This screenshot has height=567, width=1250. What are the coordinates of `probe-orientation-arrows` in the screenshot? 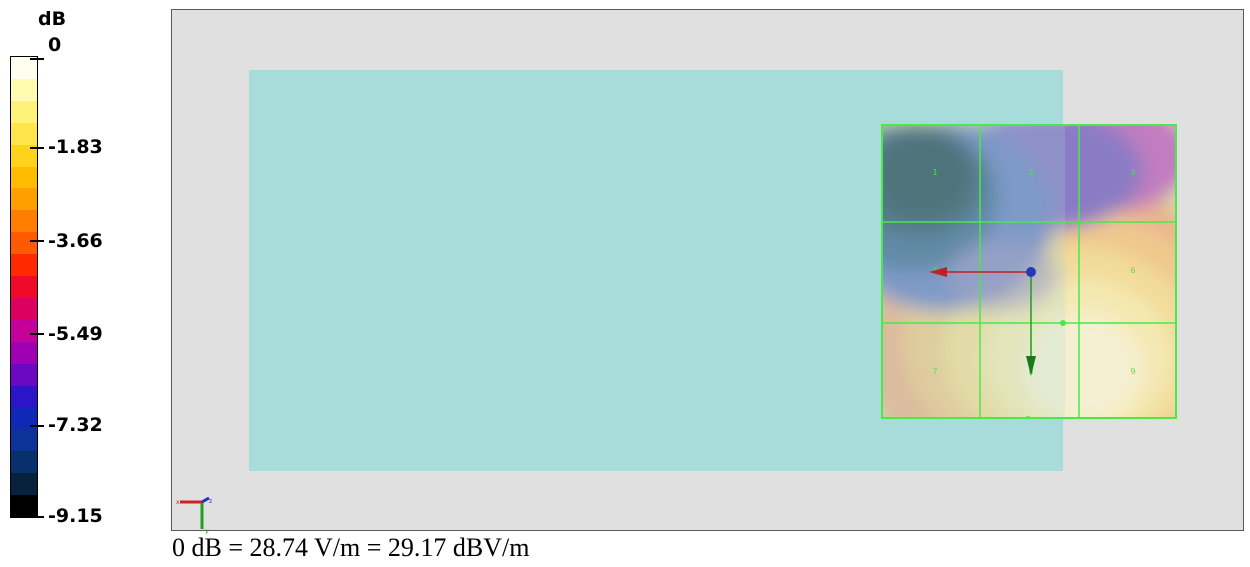 It's located at (982, 321).